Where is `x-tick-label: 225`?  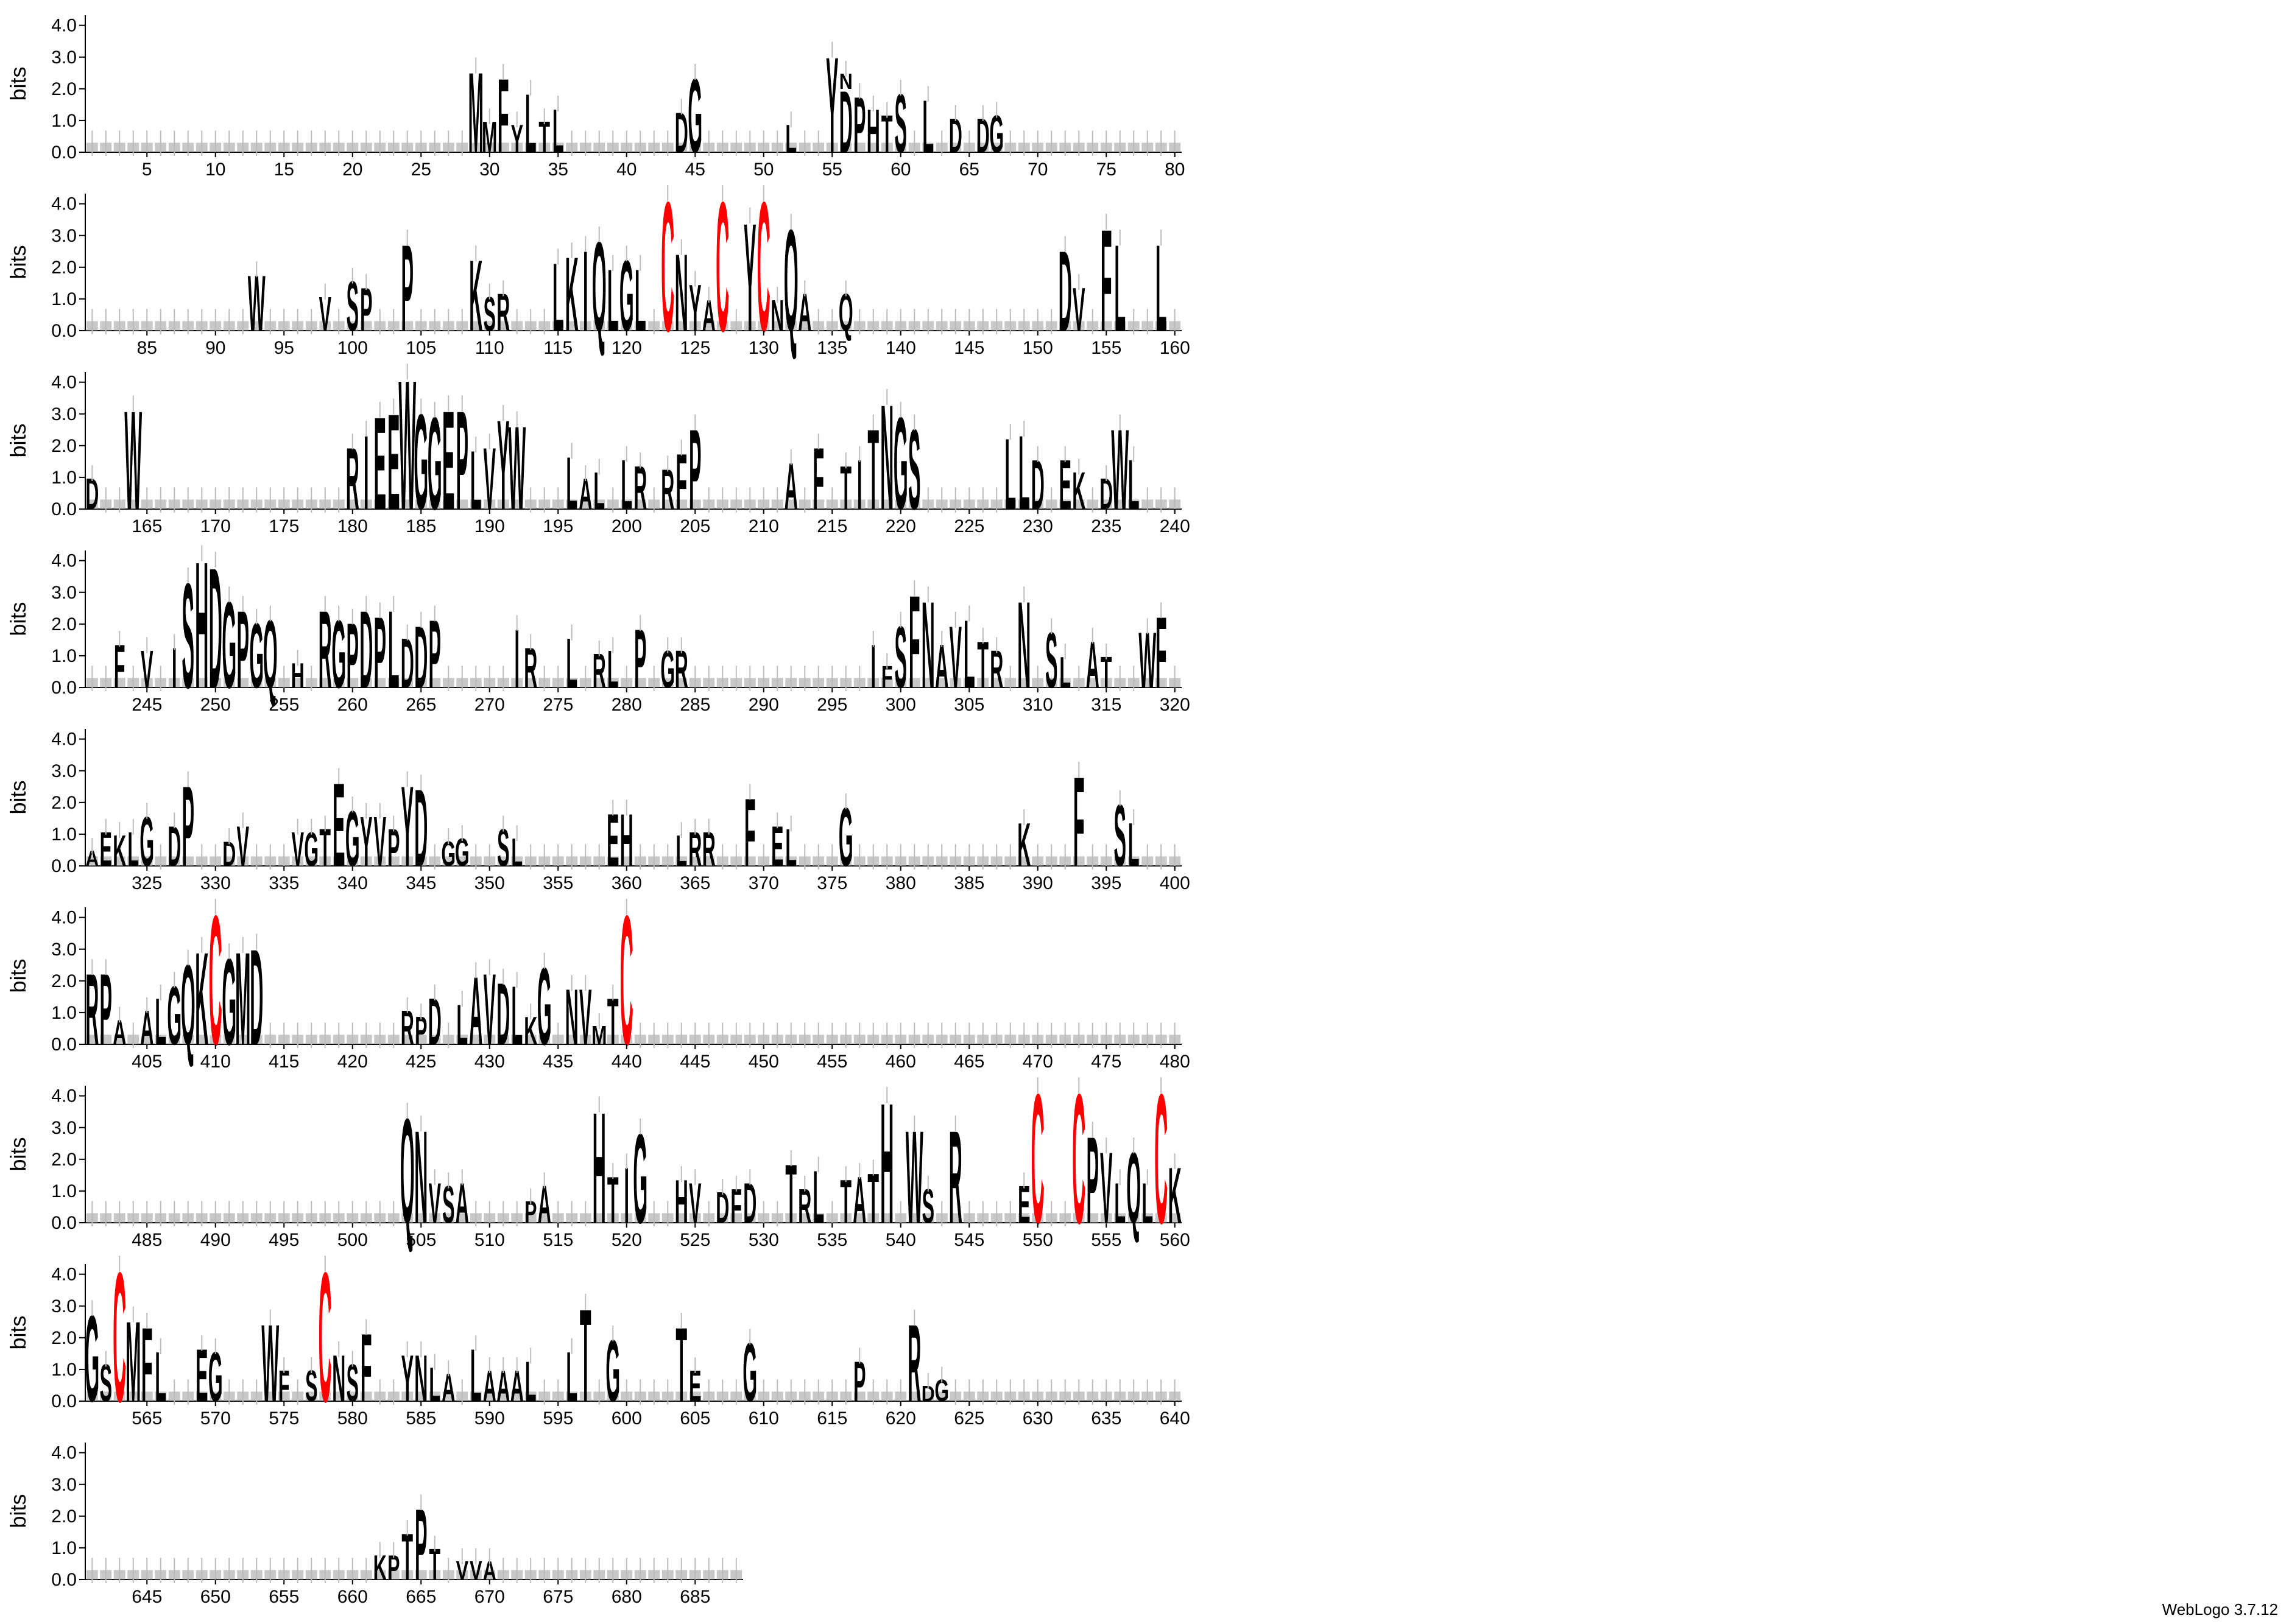
x-tick-label: 225 is located at coordinates (969, 526).